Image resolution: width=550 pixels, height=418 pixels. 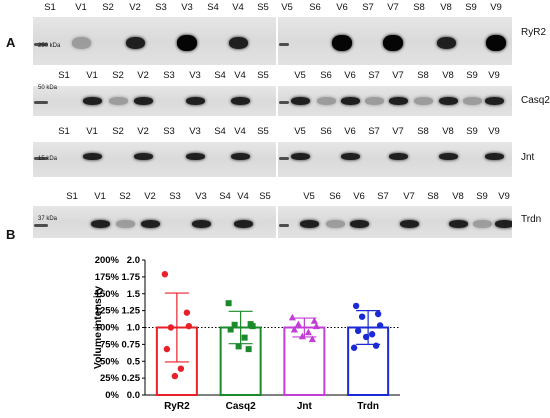 I want to click on kda-marker: 37 kDa, so click(x=48, y=219).